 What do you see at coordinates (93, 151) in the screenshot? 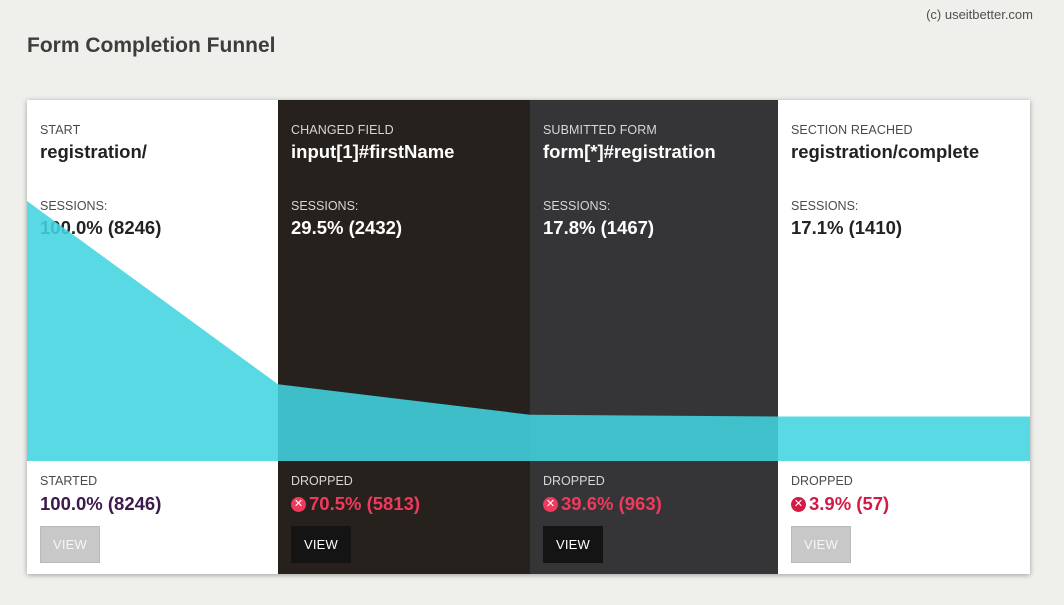
I see `step-name: registration/` at bounding box center [93, 151].